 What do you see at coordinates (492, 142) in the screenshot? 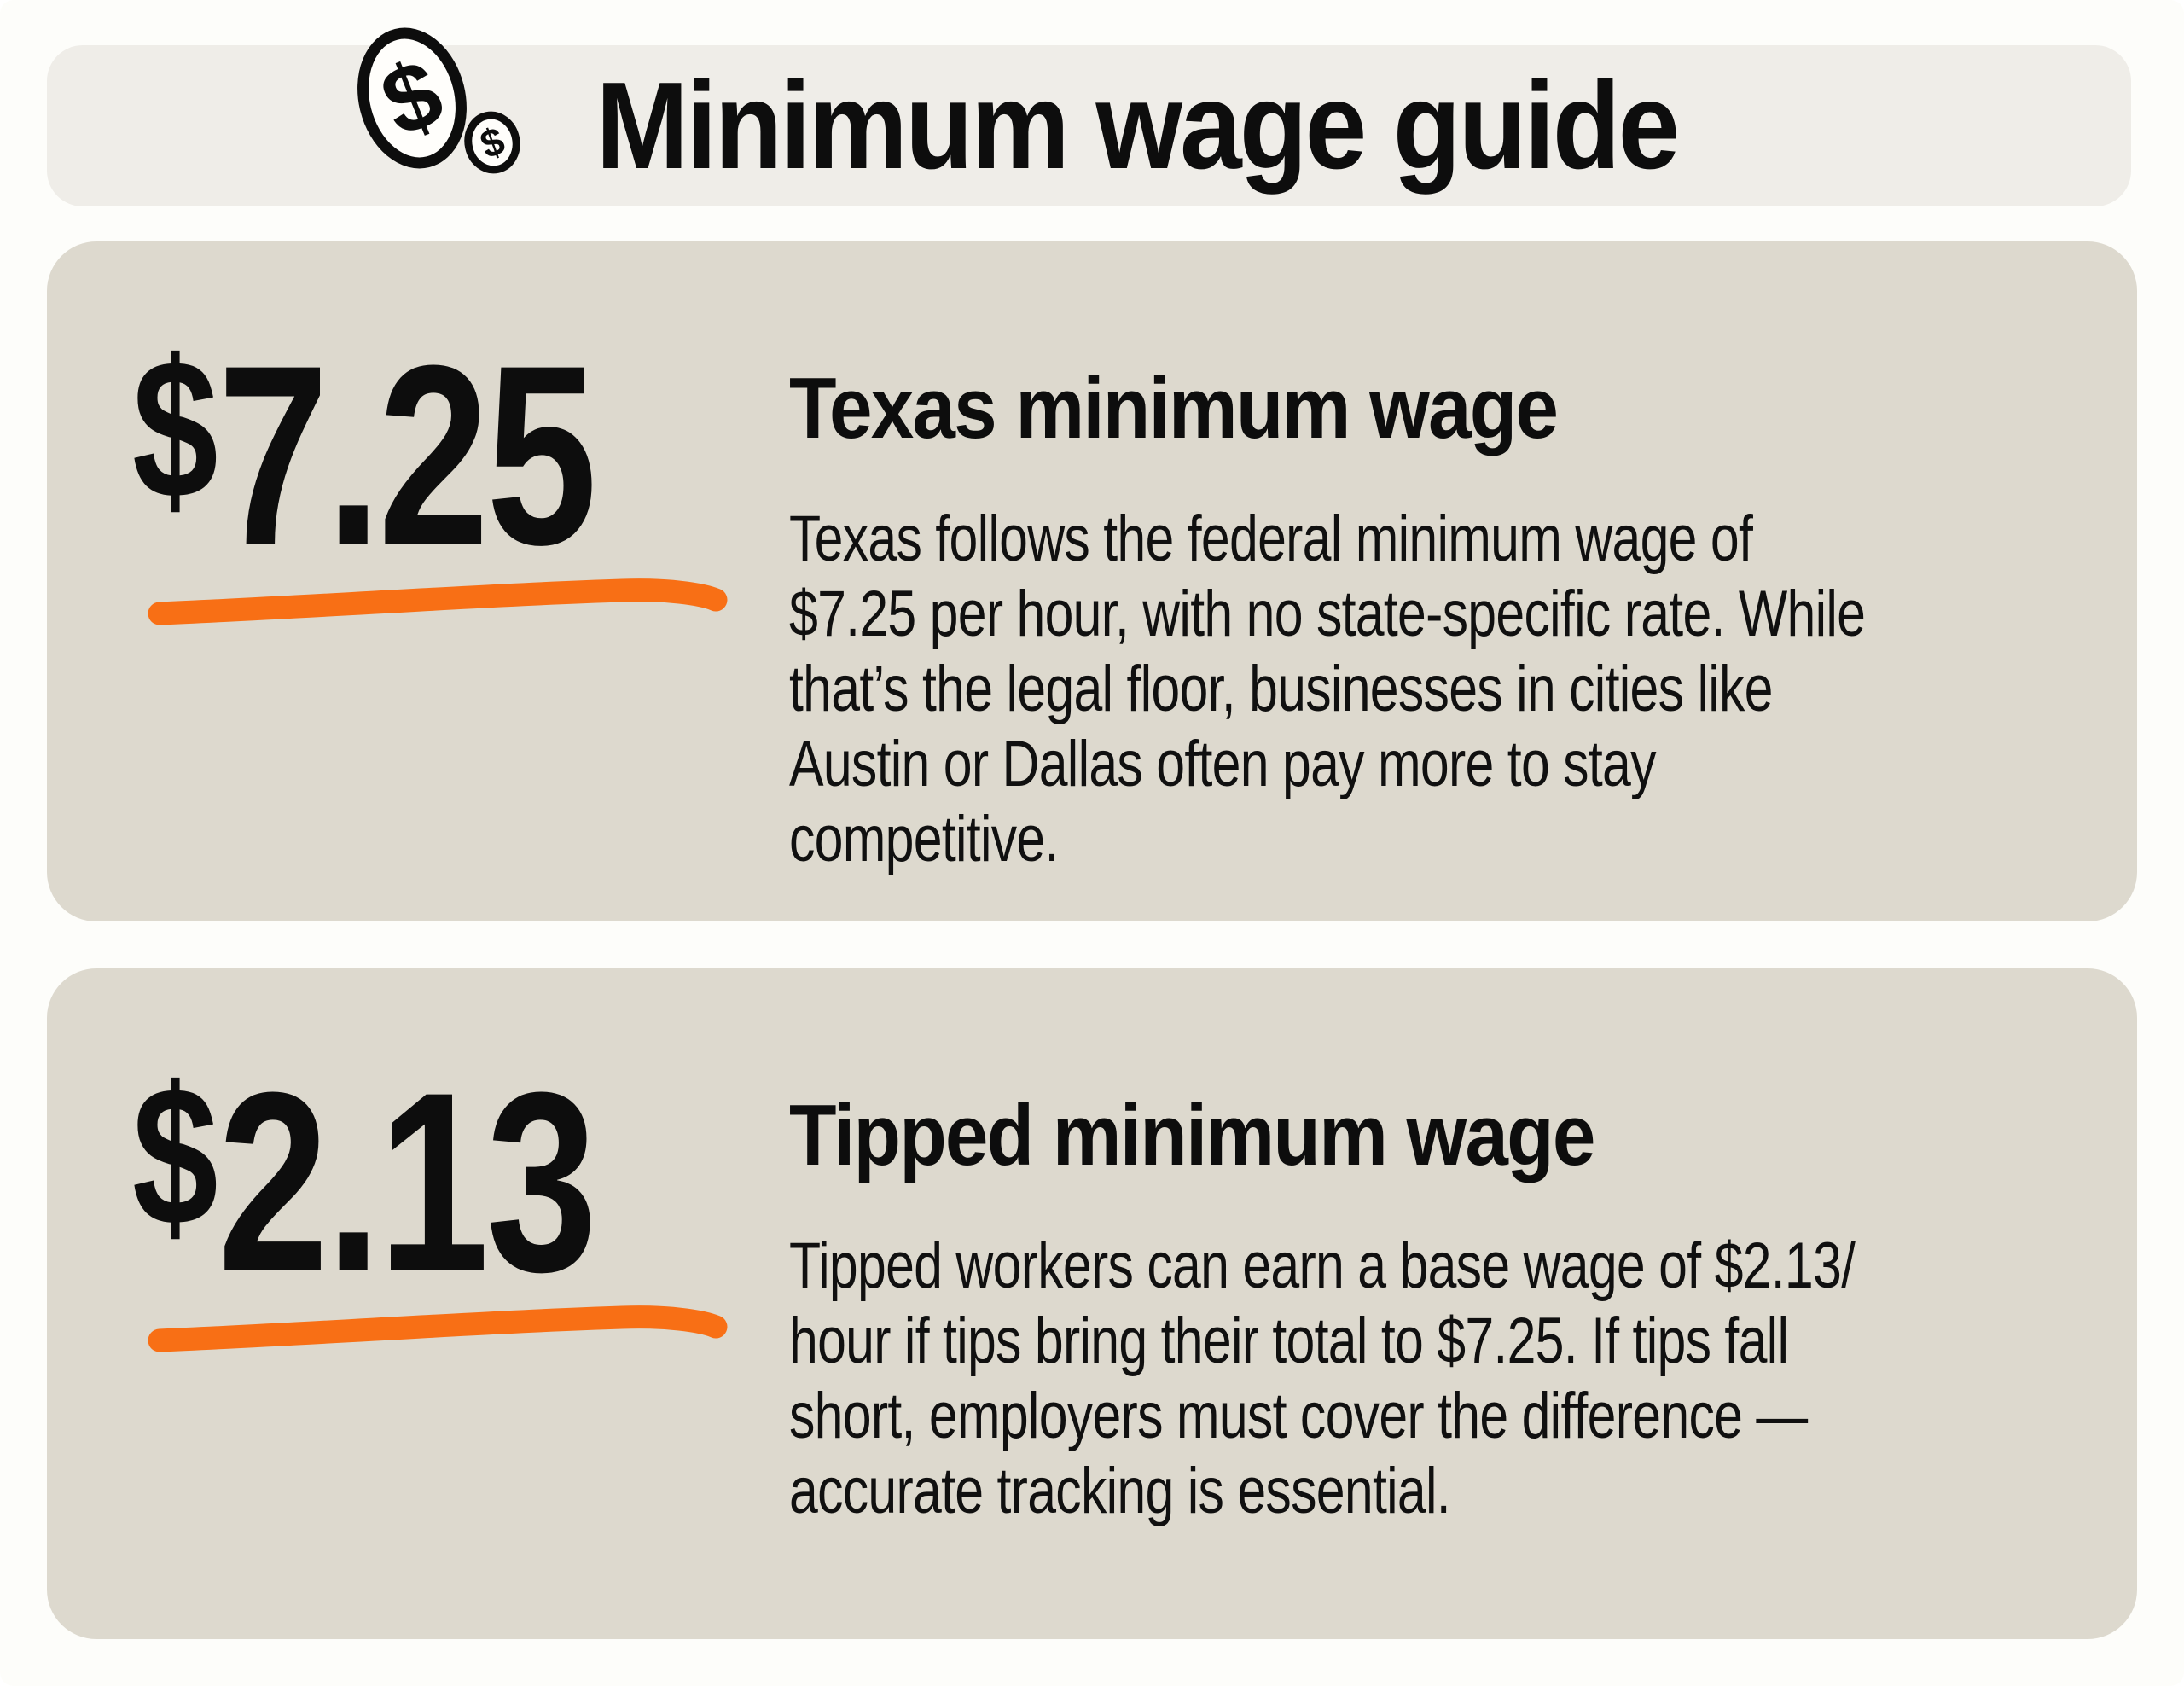
I see `small-coin-icon: $` at bounding box center [492, 142].